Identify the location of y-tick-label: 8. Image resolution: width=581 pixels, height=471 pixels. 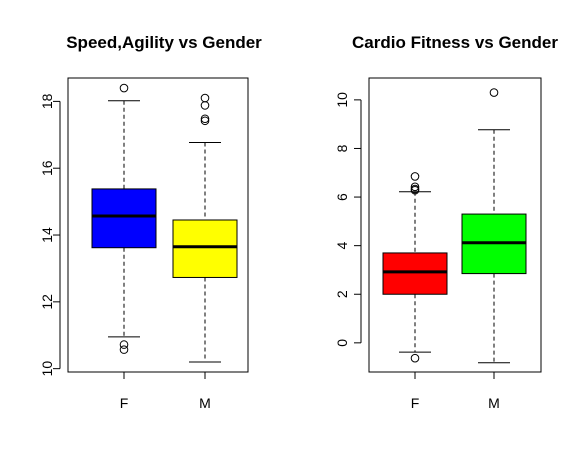
(342, 148).